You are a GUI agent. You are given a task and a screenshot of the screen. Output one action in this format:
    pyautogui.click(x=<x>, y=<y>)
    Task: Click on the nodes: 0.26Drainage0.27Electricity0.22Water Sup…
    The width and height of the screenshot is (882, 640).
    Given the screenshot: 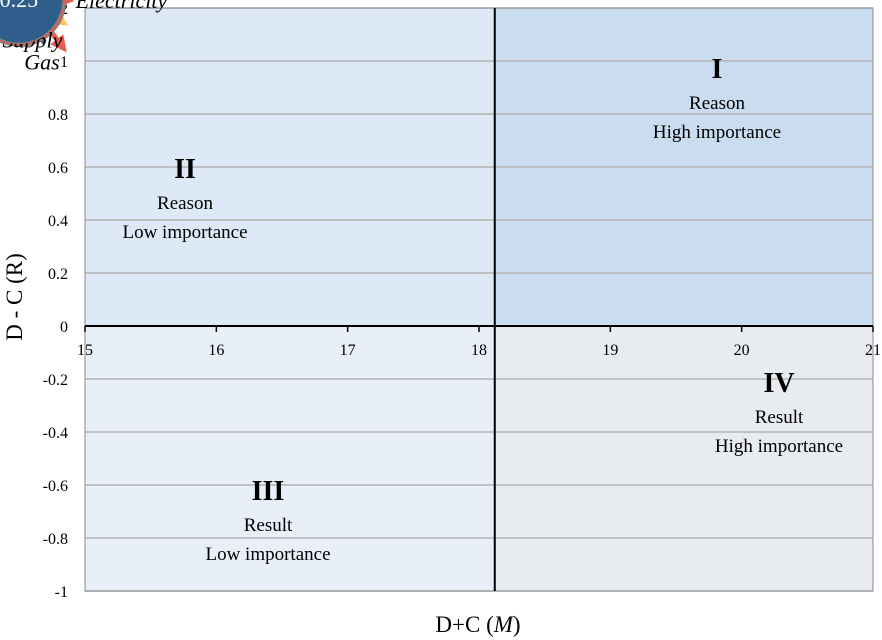 What is the action you would take?
    pyautogui.click(x=83, y=37)
    